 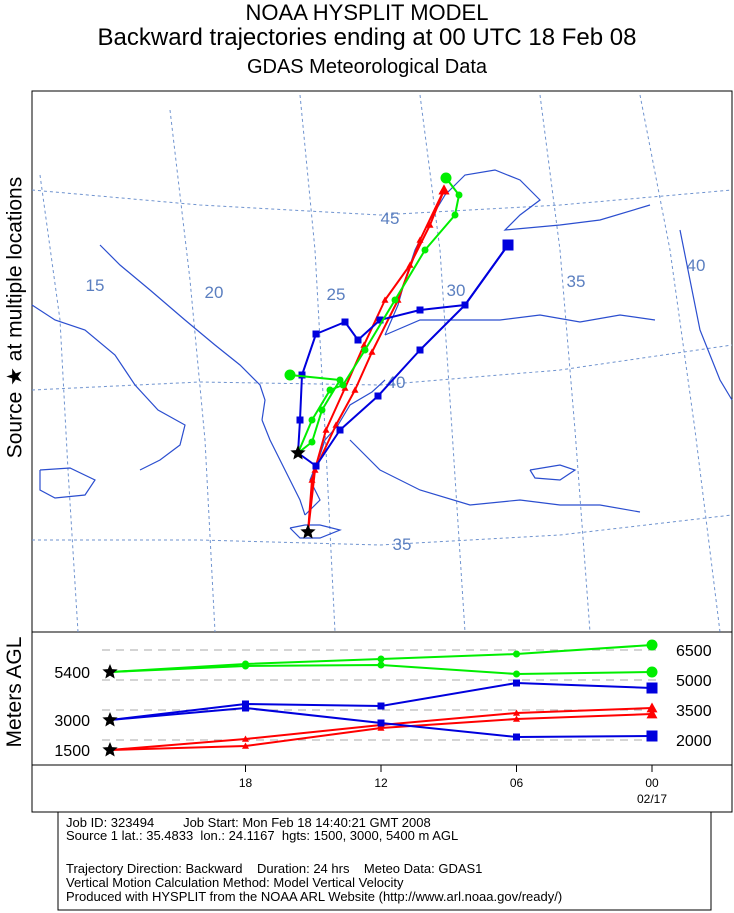 What do you see at coordinates (15, 269) in the screenshot?
I see `source-suffix: at multiple locations` at bounding box center [15, 269].